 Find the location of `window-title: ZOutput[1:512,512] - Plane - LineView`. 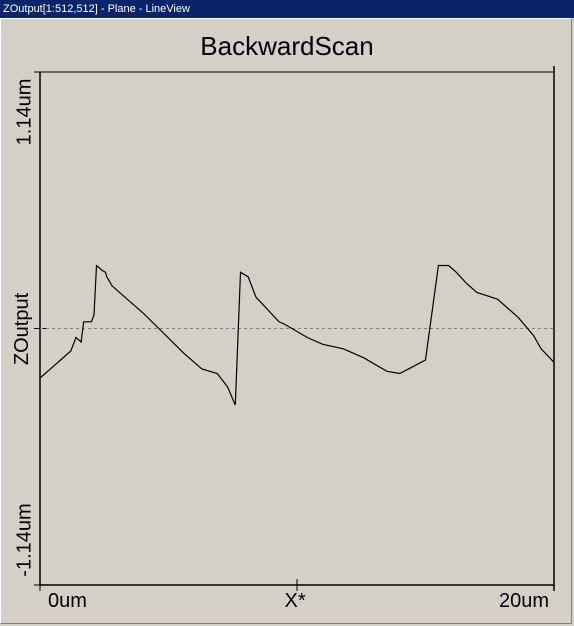

window-title: ZOutput[1:512,512] - Plane - LineView is located at coordinates (96, 9).